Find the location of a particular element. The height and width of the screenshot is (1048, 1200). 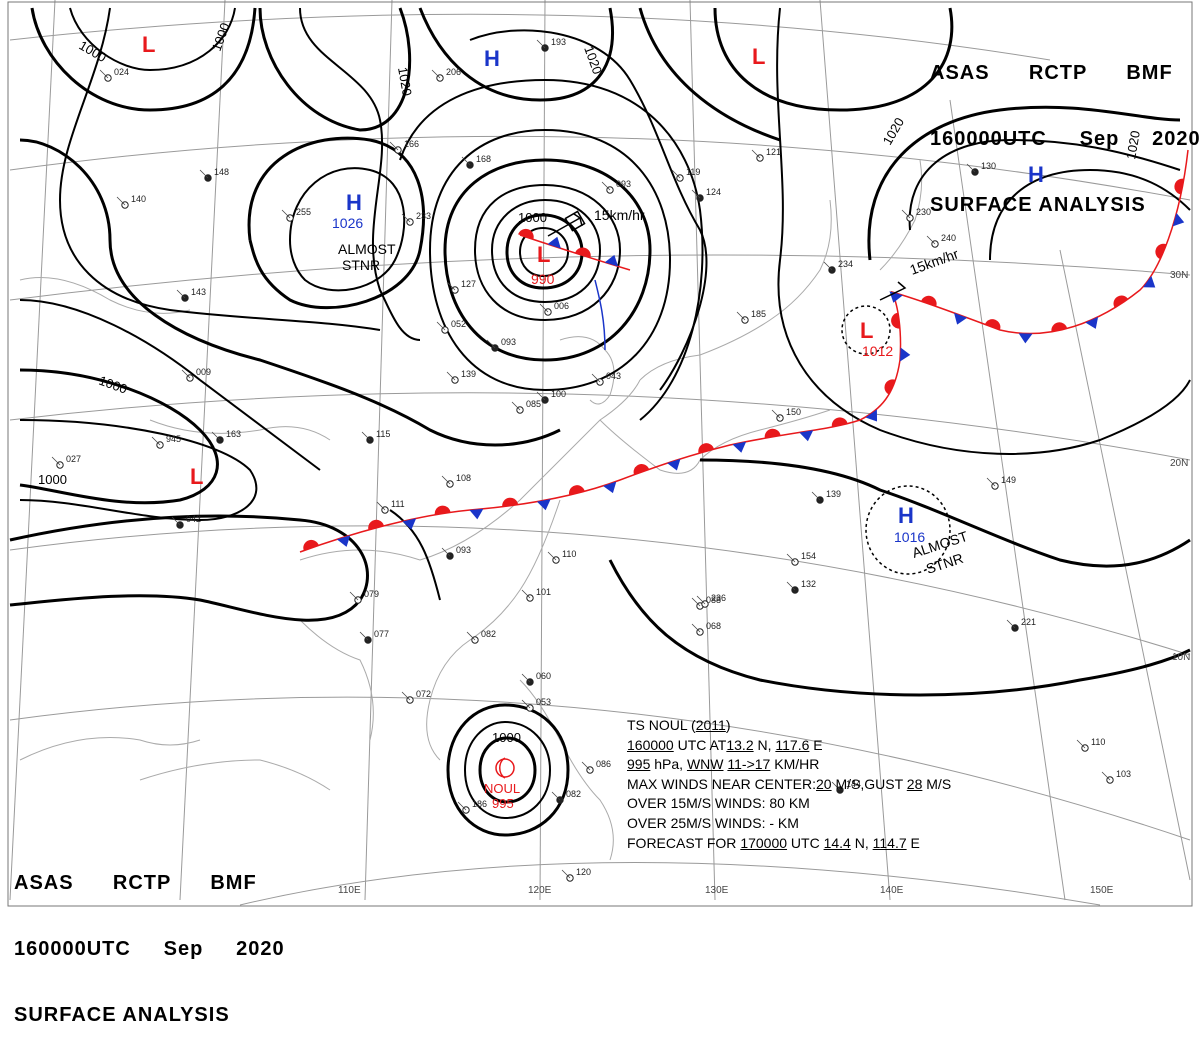

center-value: 1012 is located at coordinates (877, 351).